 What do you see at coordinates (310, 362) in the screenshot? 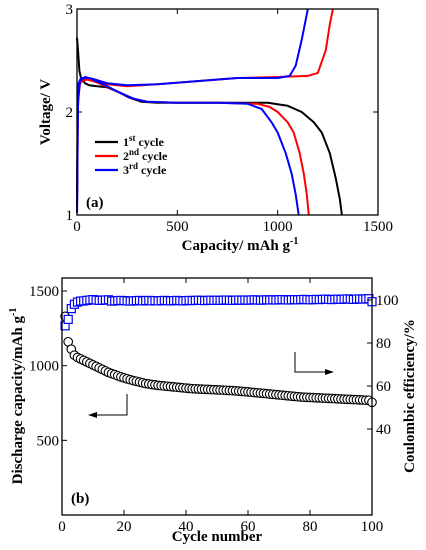
I see `arrow-to-right-axis` at bounding box center [310, 362].